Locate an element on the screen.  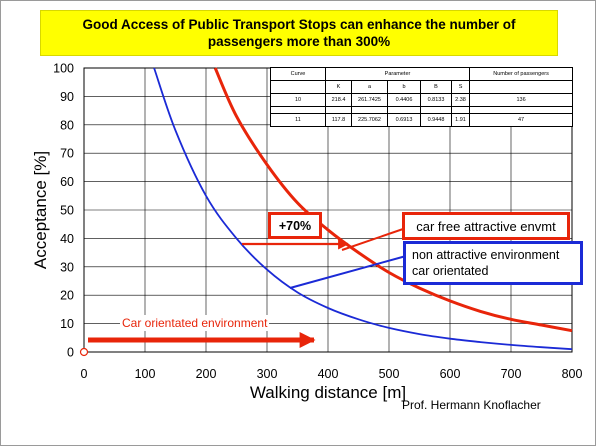
table-cell: 117.8 is located at coordinates (338, 120).